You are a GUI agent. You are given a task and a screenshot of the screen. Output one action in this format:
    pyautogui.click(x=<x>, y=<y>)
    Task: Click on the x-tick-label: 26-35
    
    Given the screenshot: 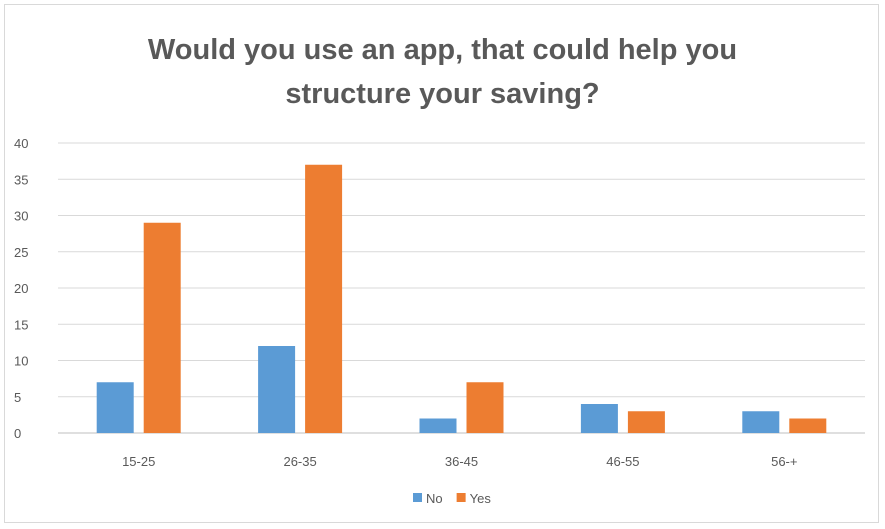 What is the action you would take?
    pyautogui.click(x=299, y=461)
    